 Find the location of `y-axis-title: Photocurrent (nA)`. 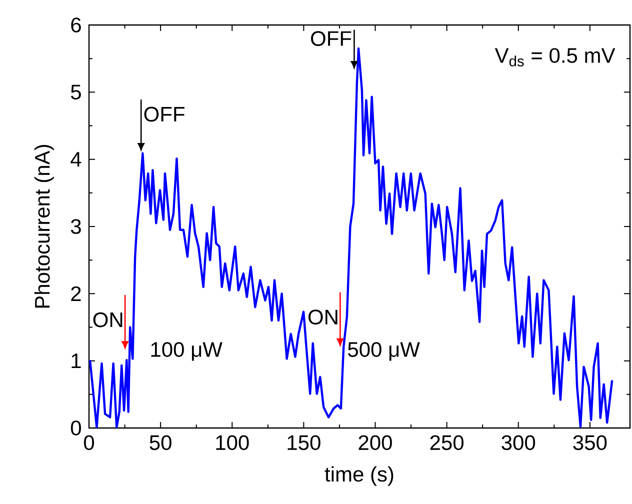

y-axis-title: Photocurrent (nA) is located at coordinates (44, 226).